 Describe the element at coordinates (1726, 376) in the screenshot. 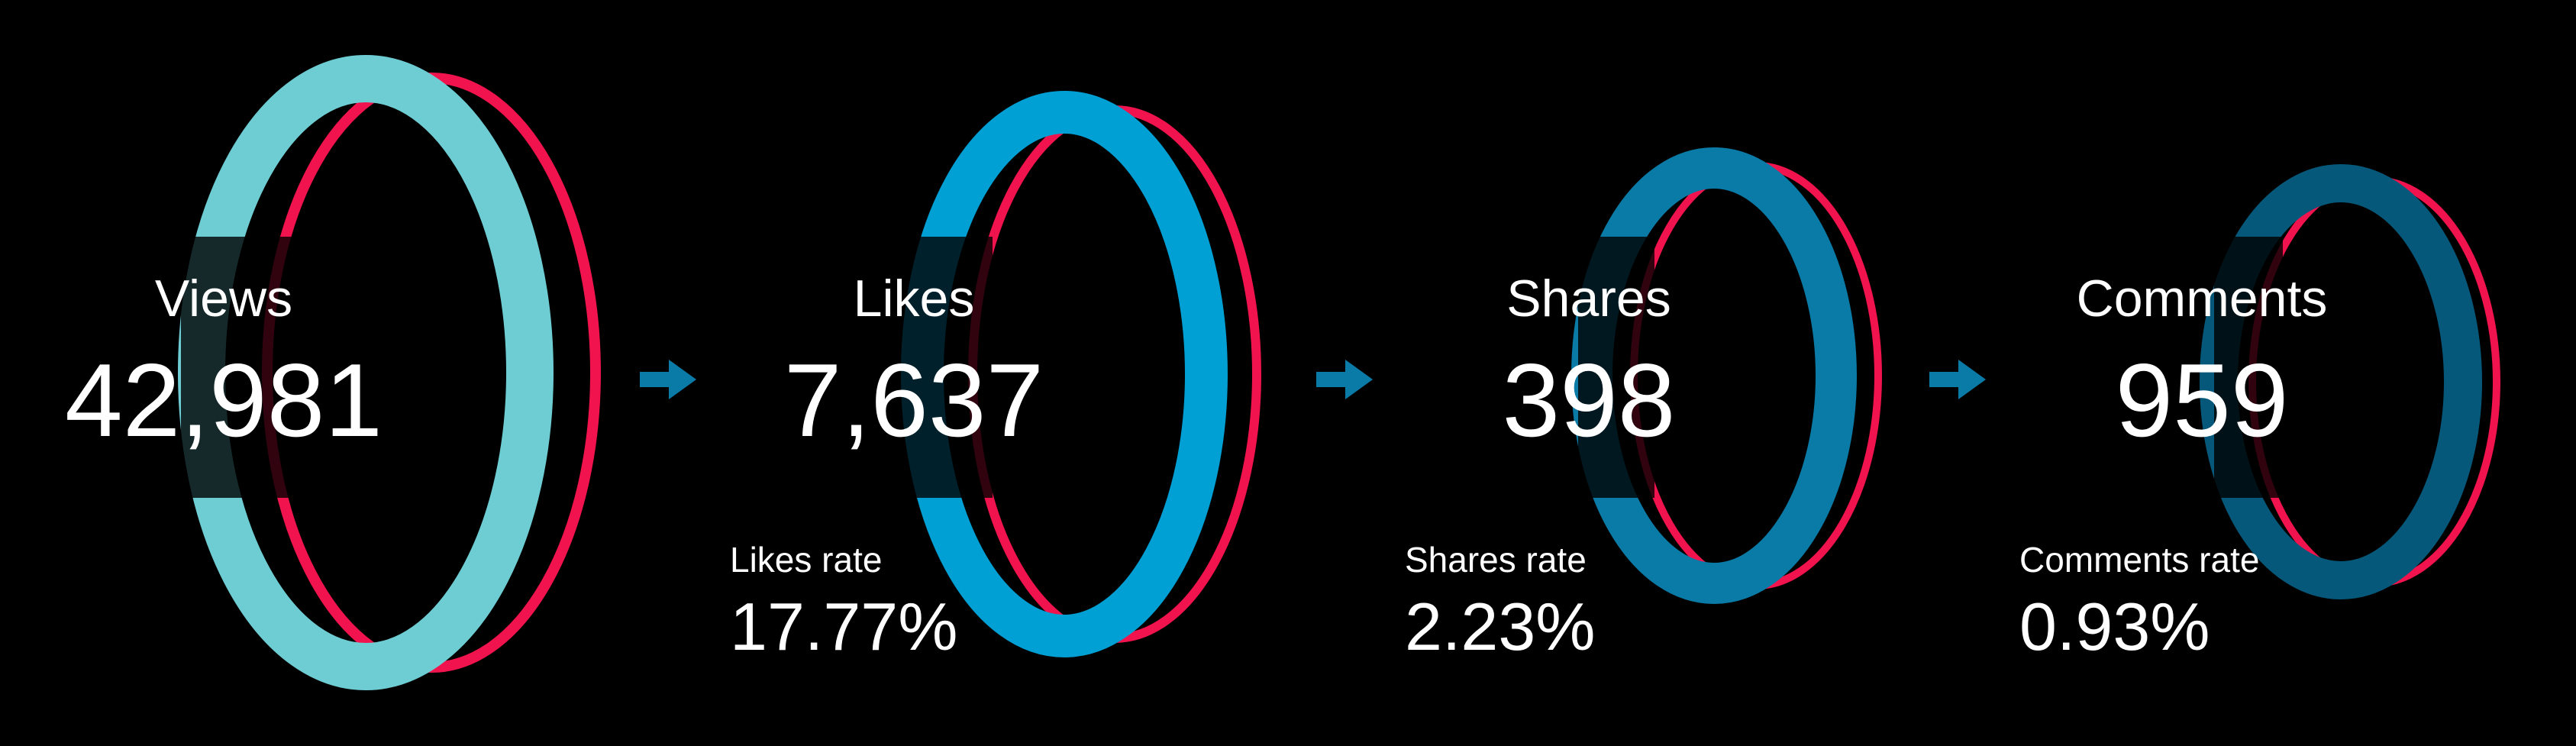

I see `stage-ring-shares` at that location.